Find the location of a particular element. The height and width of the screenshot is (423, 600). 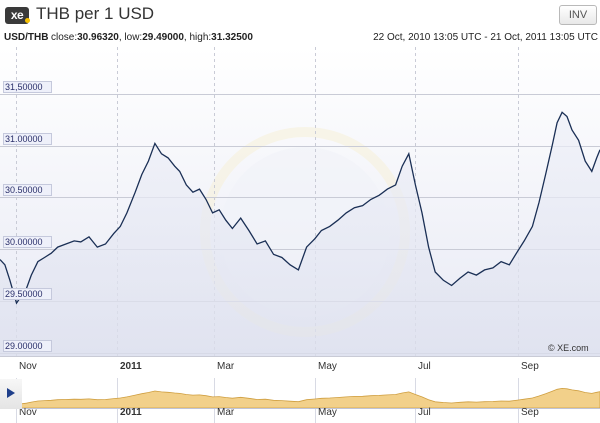

x-tick-label-2: Mar is located at coordinates (226, 366).